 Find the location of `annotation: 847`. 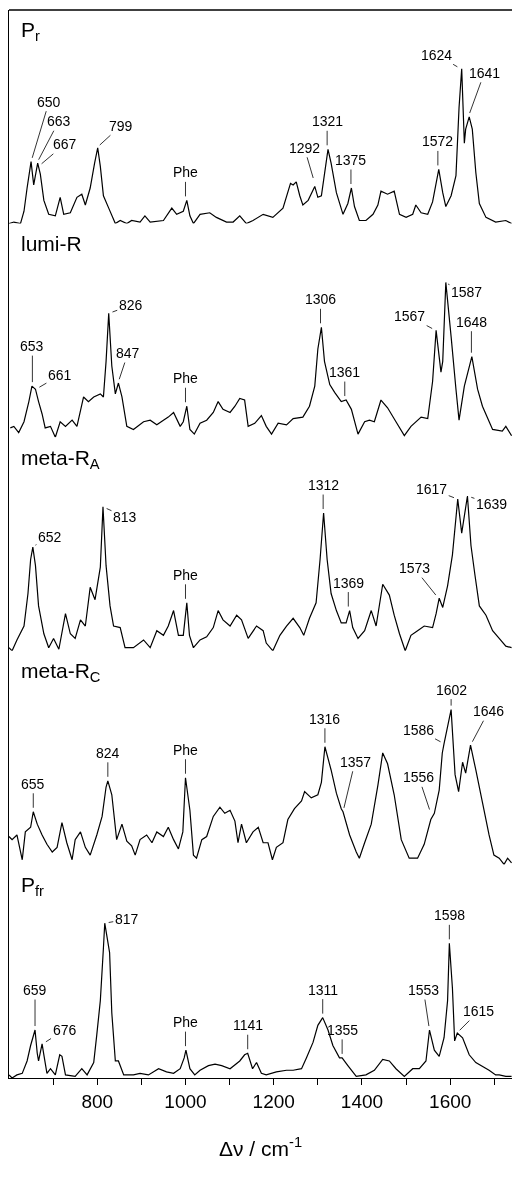

annotation: 847 is located at coordinates (128, 353).